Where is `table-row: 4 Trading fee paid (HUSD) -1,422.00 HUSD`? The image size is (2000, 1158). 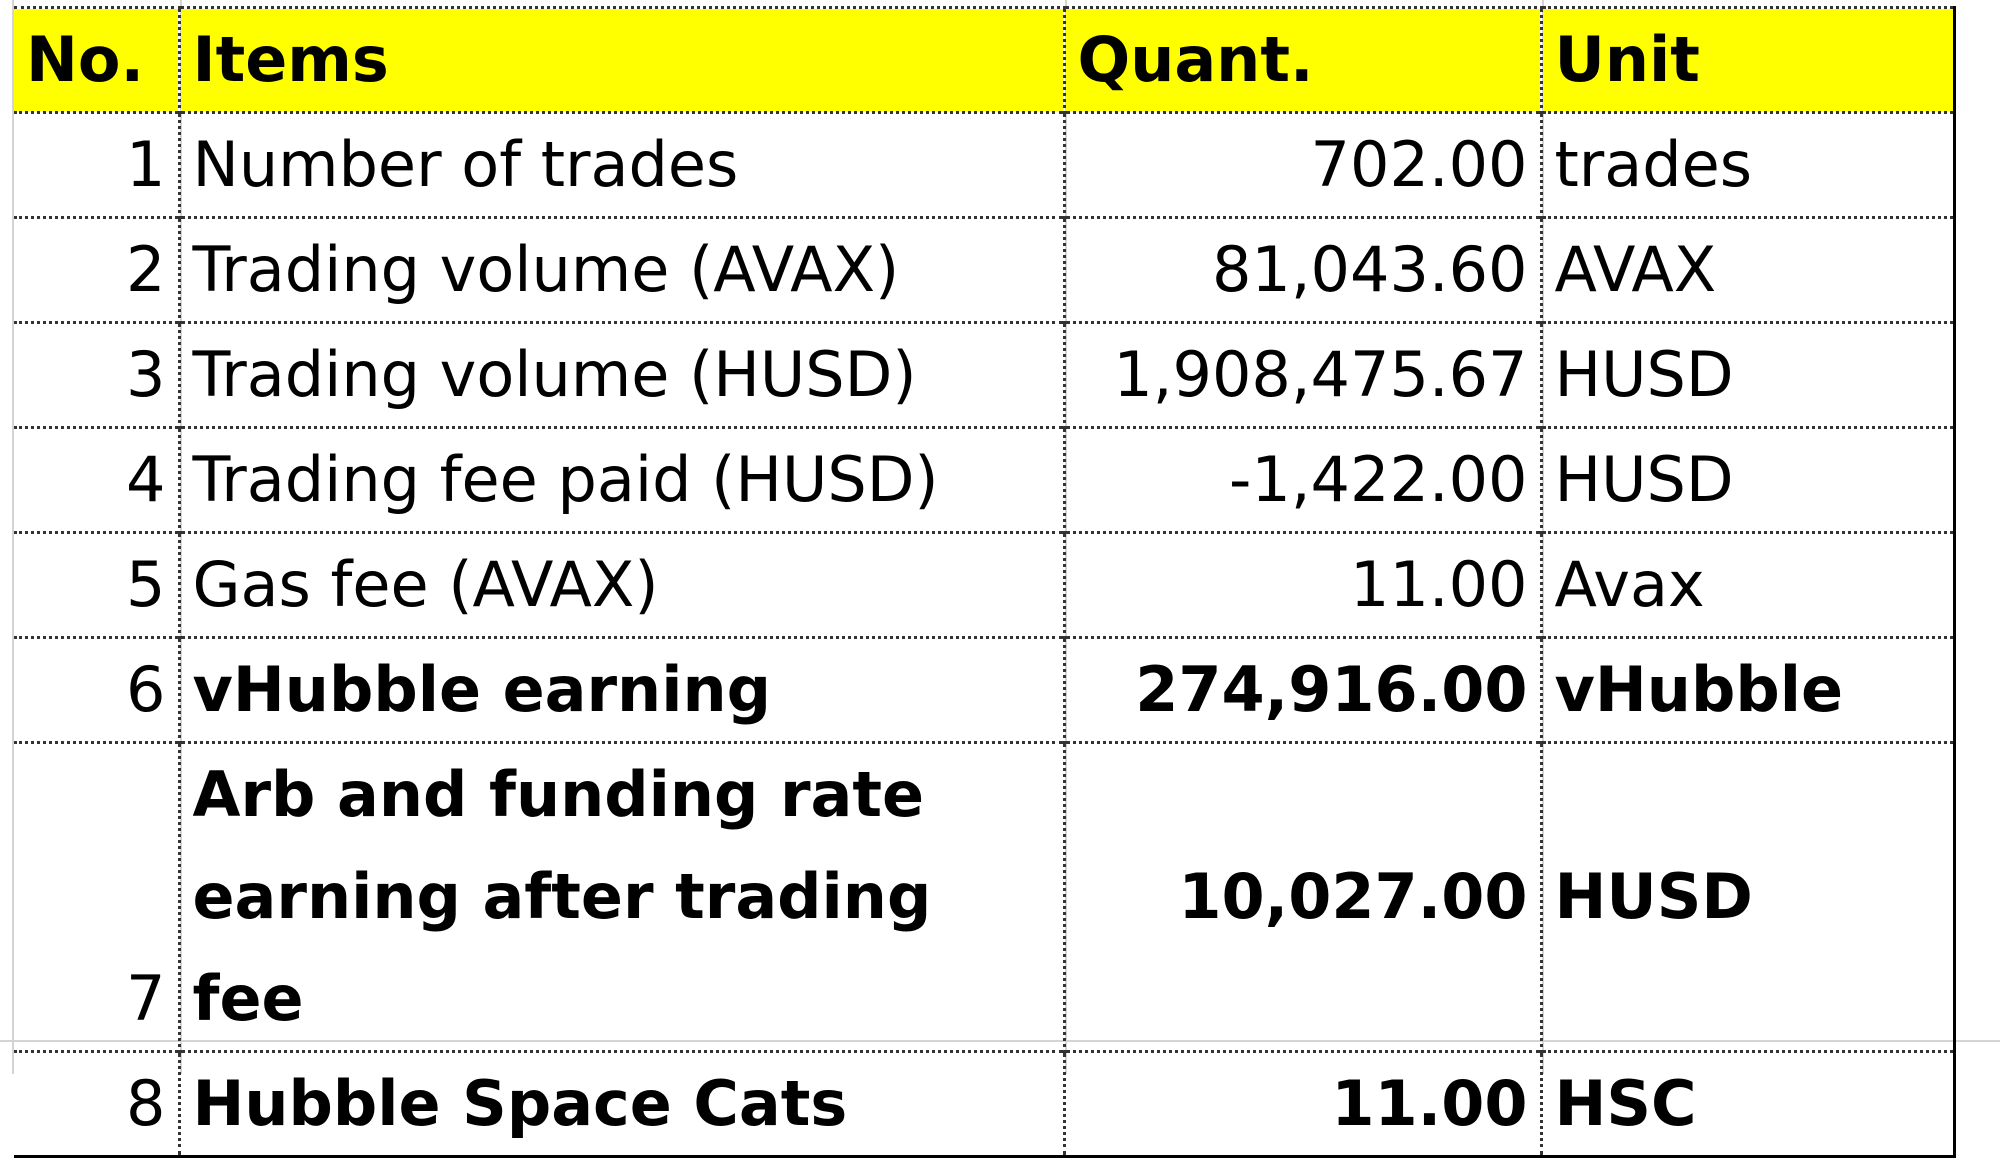
table-row: 4 Trading fee paid (HUSD) -1,422.00 HUSD is located at coordinates (985, 479).